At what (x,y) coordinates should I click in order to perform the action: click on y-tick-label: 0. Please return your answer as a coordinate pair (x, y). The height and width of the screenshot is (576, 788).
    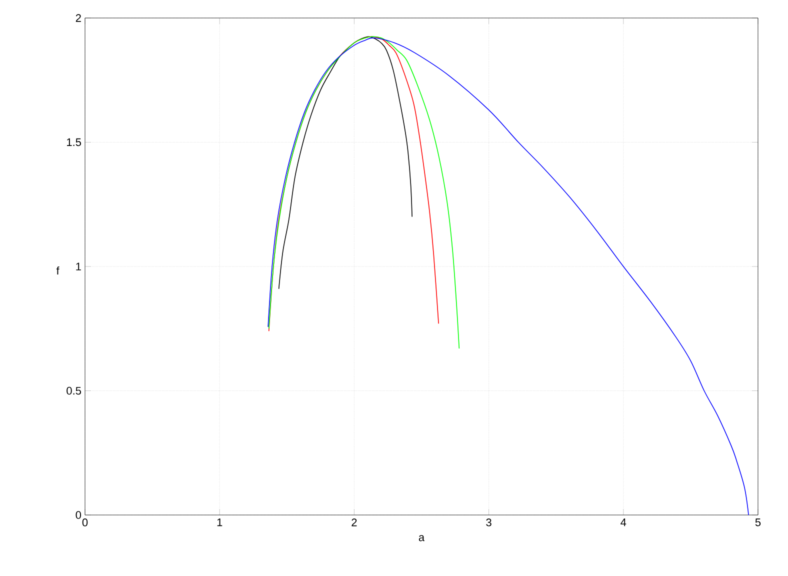
    Looking at the image, I should click on (79, 515).